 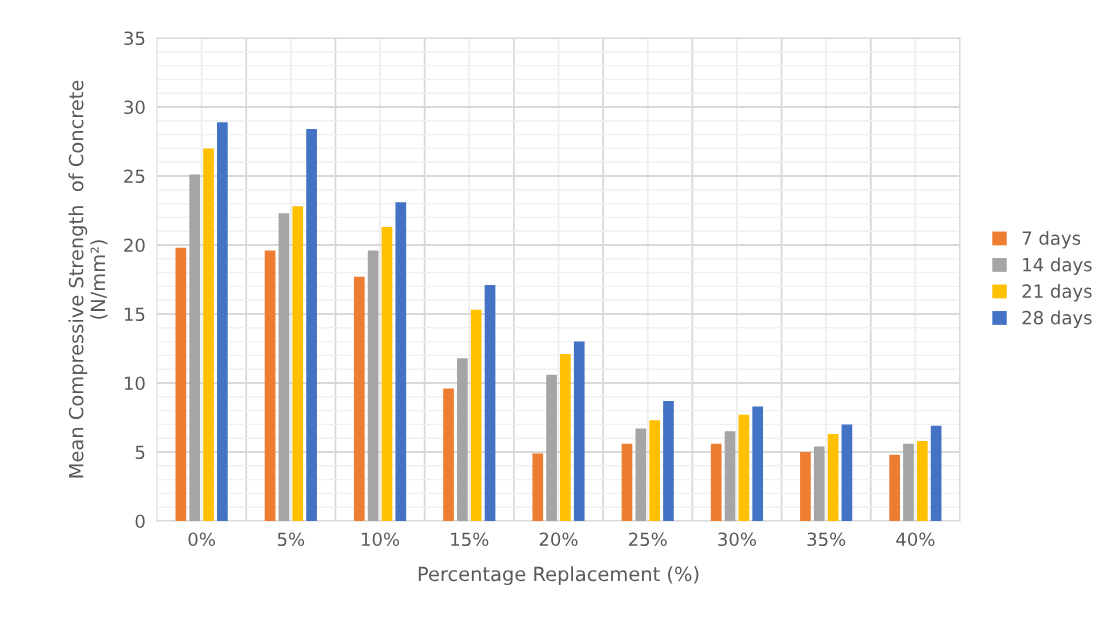 I want to click on y-tick-label: 10, so click(x=134, y=383).